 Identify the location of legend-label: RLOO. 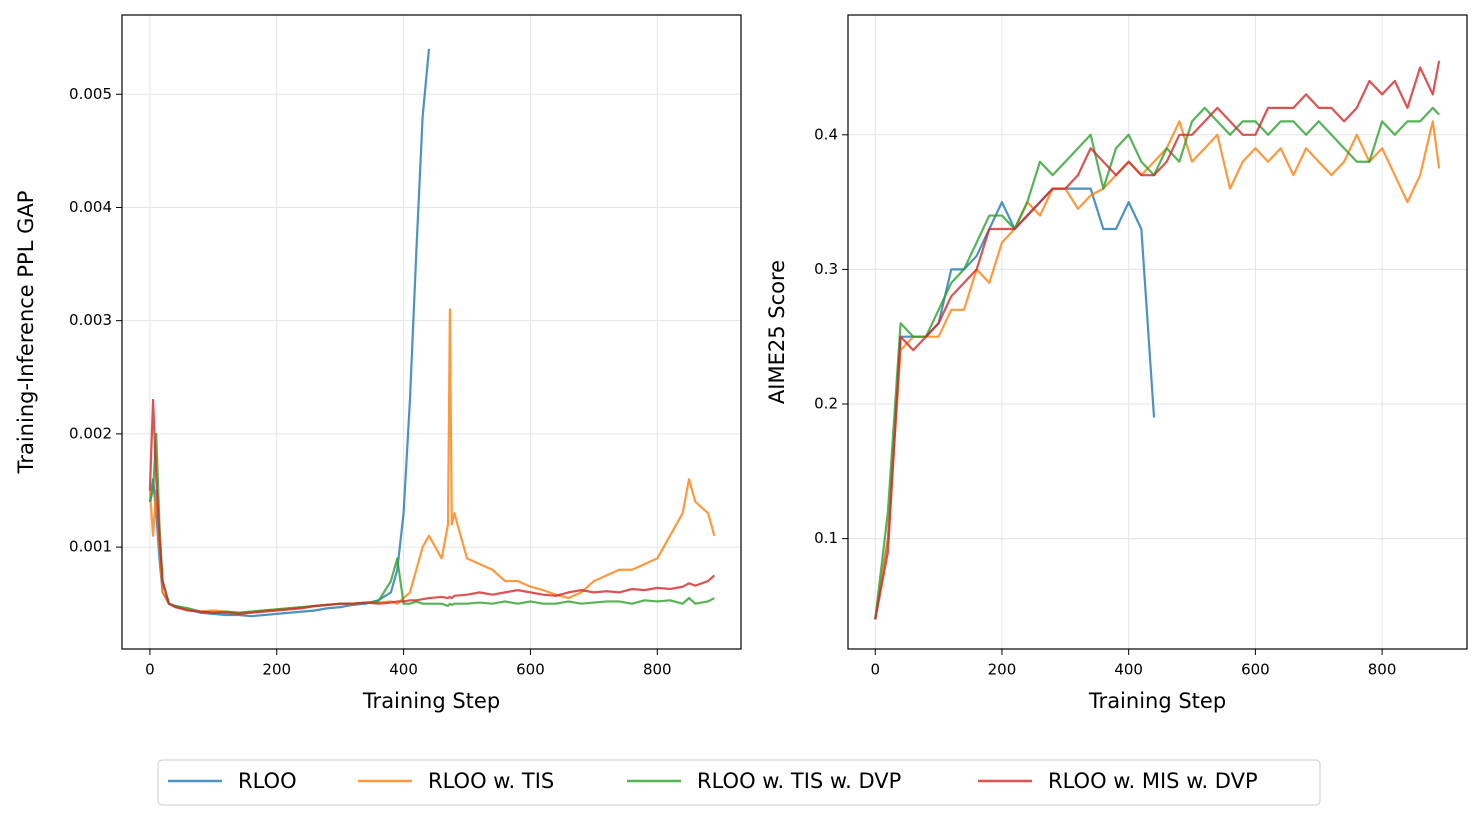
(267, 781).